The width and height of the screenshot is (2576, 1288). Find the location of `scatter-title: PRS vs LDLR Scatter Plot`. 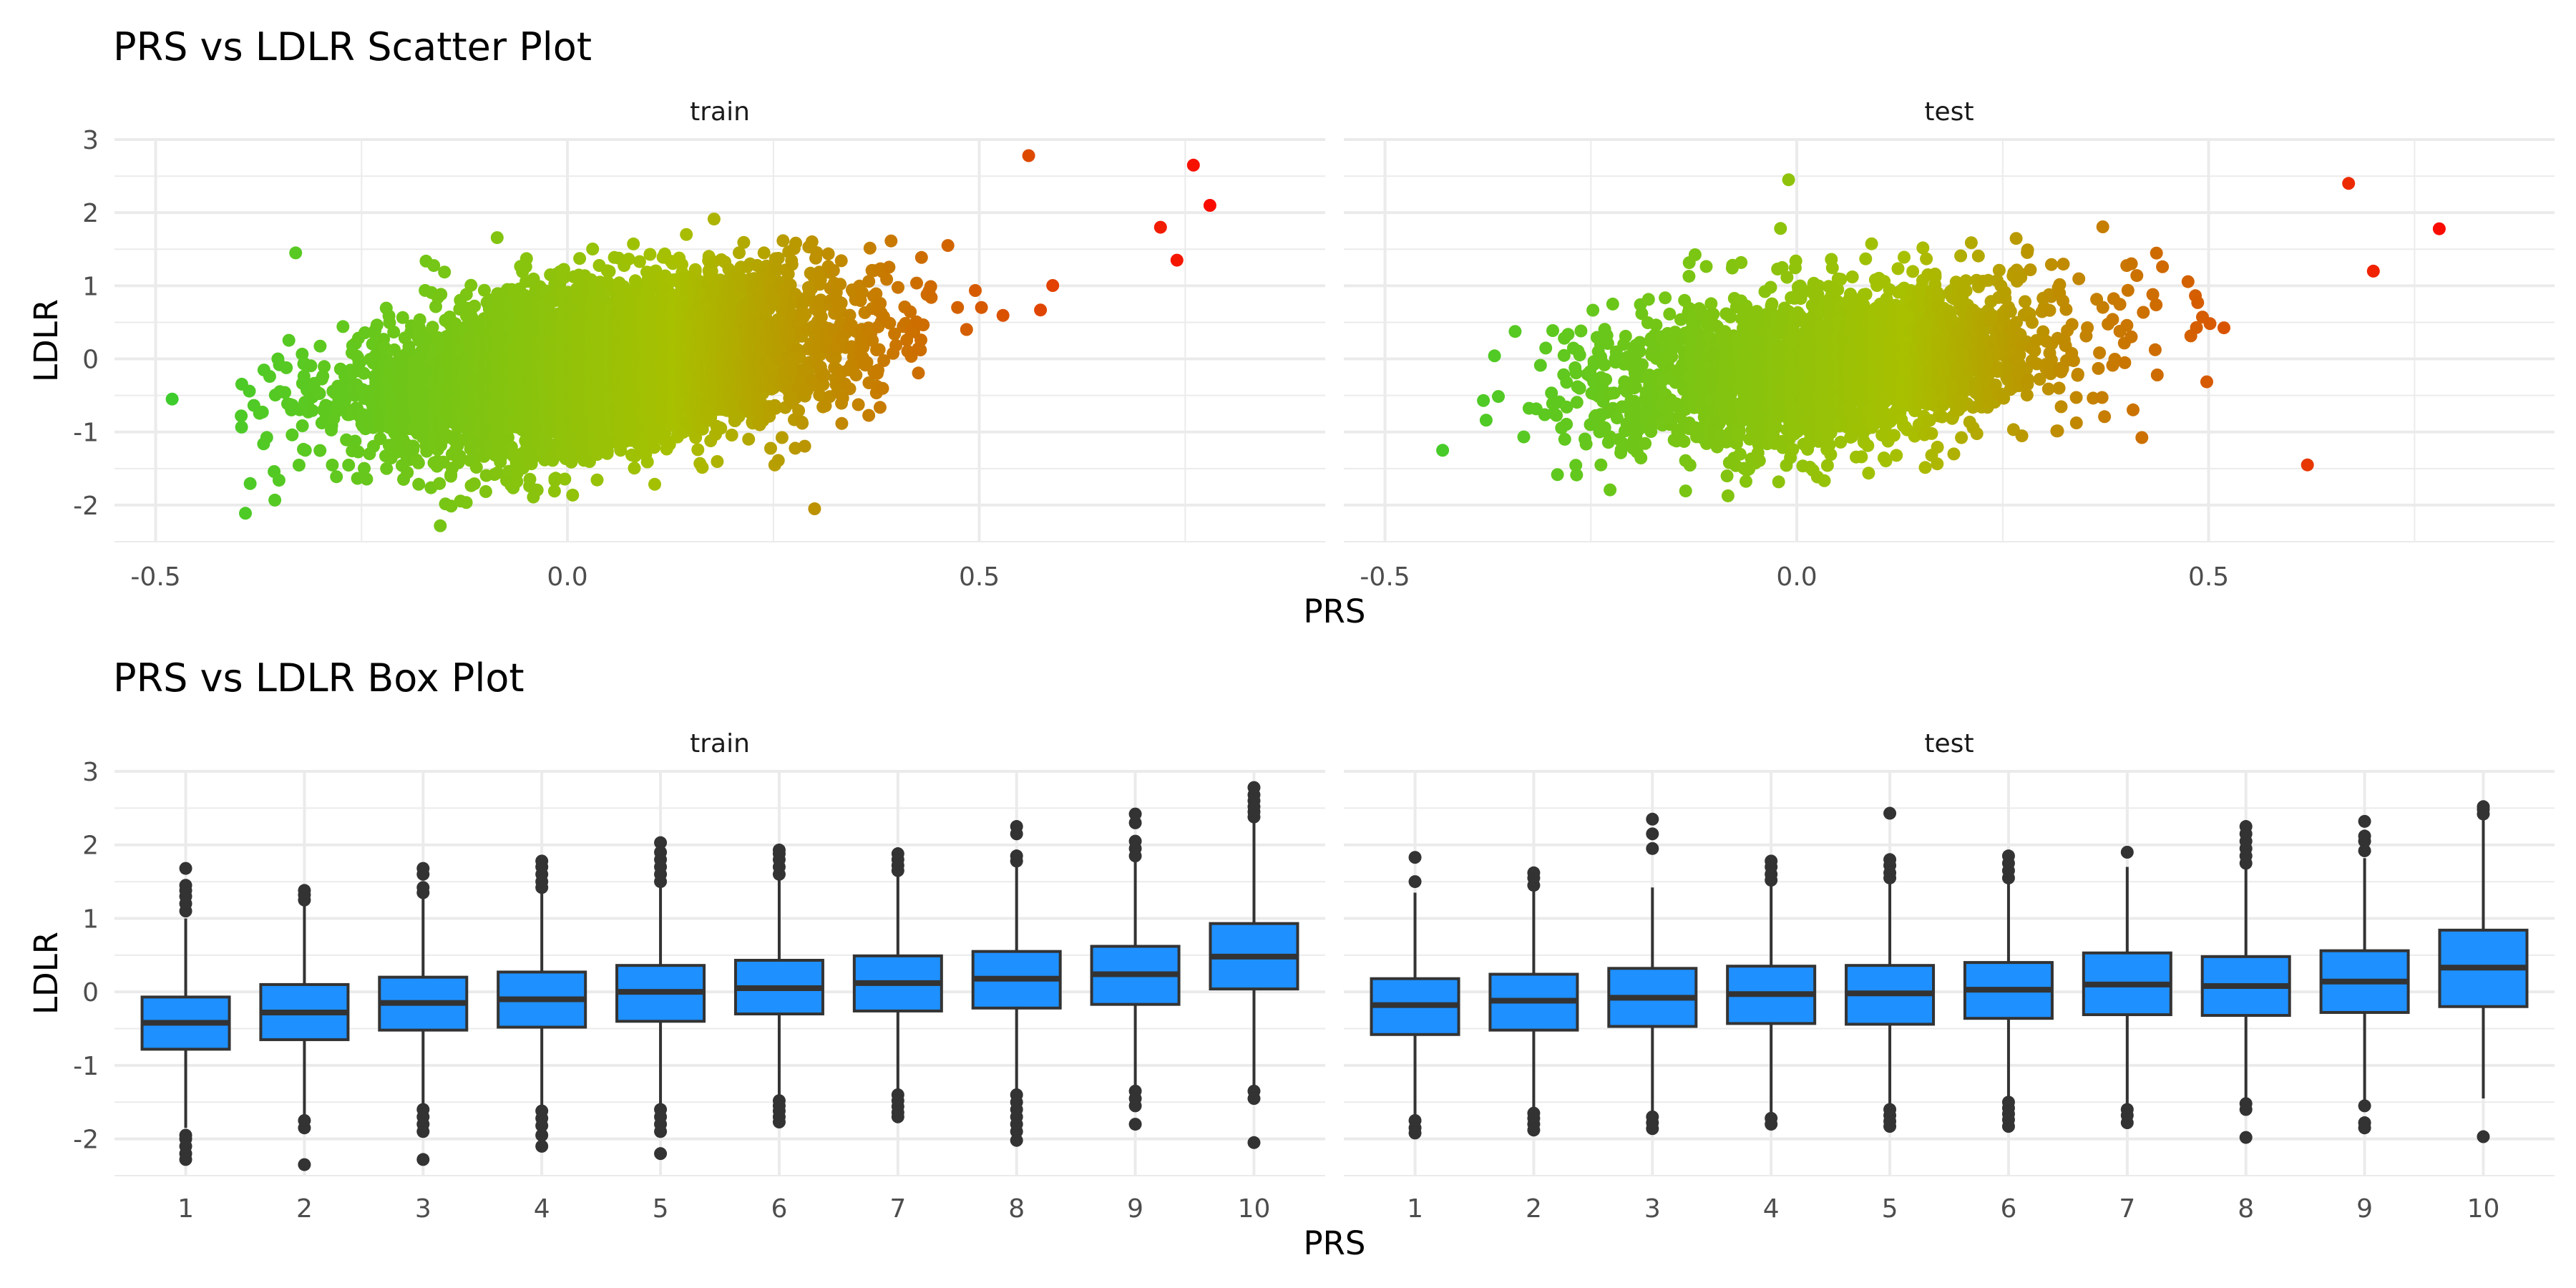

scatter-title: PRS vs LDLR Scatter Plot is located at coordinates (352, 46).